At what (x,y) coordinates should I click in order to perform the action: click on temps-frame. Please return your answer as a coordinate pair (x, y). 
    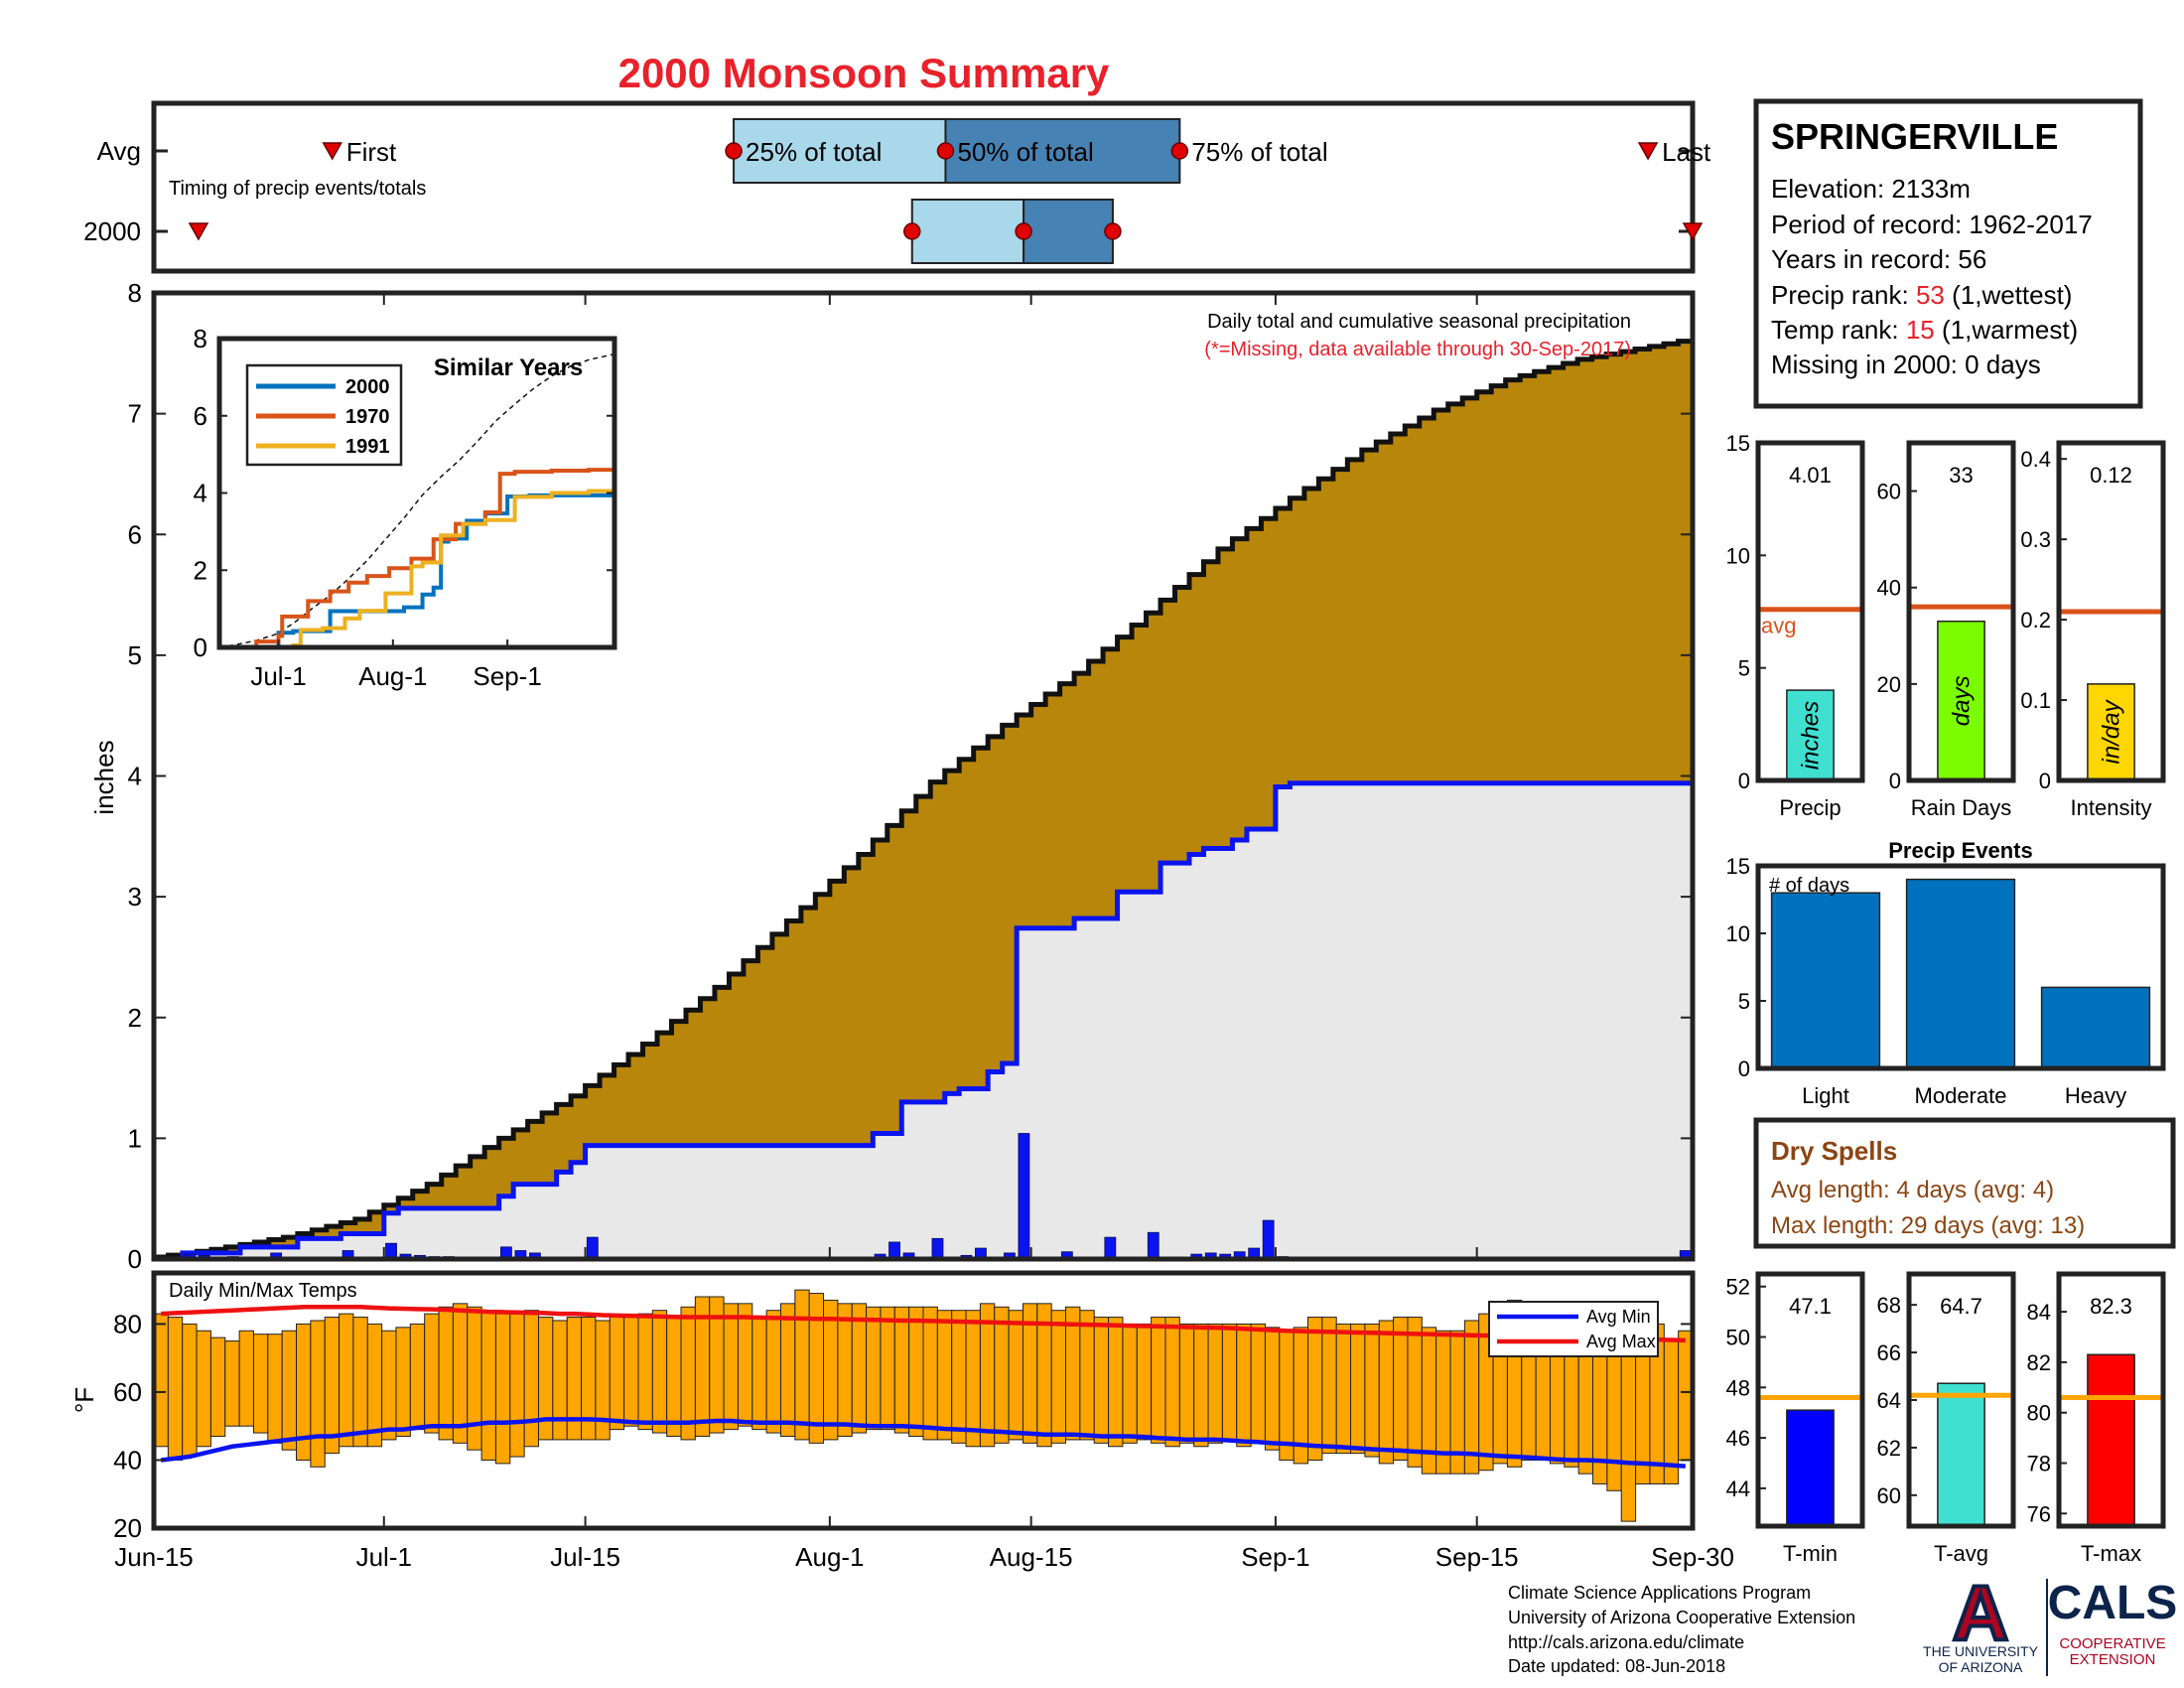
    Looking at the image, I should click on (923, 1400).